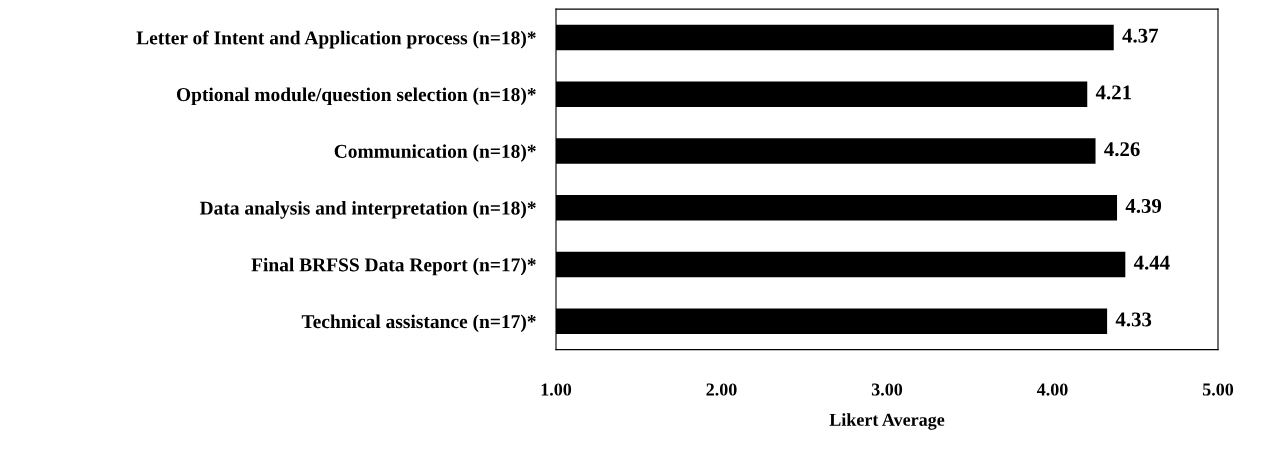 The height and width of the screenshot is (454, 1261). Describe the element at coordinates (367, 209) in the screenshot. I see `y-tick-label: Data analysis and interpretation (n=18)*` at that location.